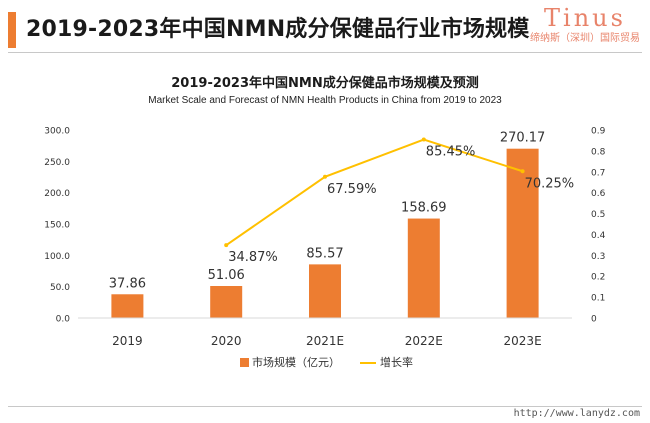 This screenshot has height=423, width=650. What do you see at coordinates (576, 413) in the screenshot?
I see `source-url: http://www.lanydz.com` at bounding box center [576, 413].